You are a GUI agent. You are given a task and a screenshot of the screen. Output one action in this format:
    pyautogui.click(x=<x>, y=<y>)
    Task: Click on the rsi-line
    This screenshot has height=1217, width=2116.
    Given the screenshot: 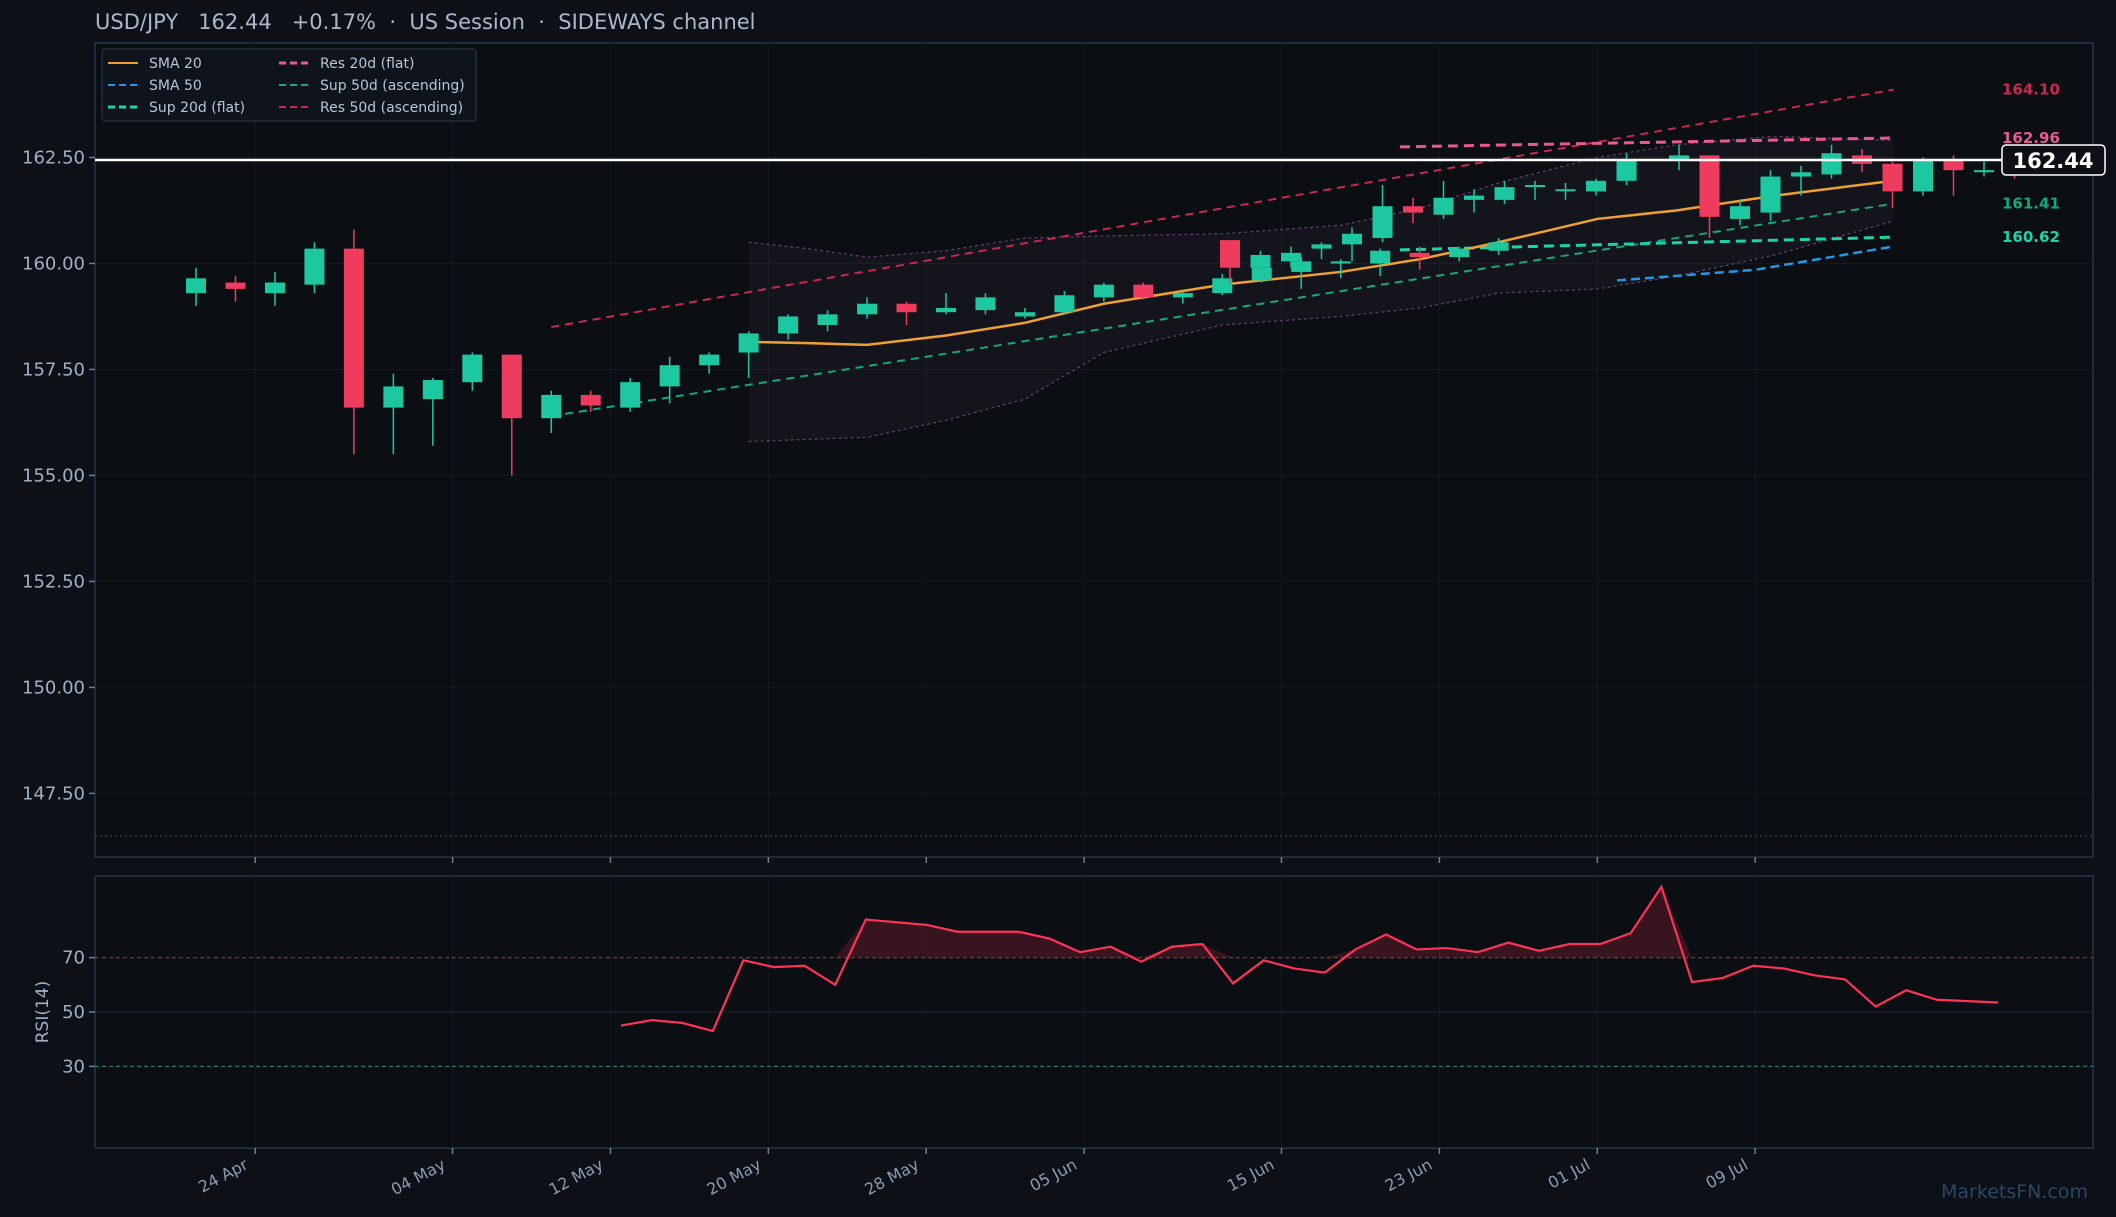 What is the action you would take?
    pyautogui.click(x=1309, y=958)
    